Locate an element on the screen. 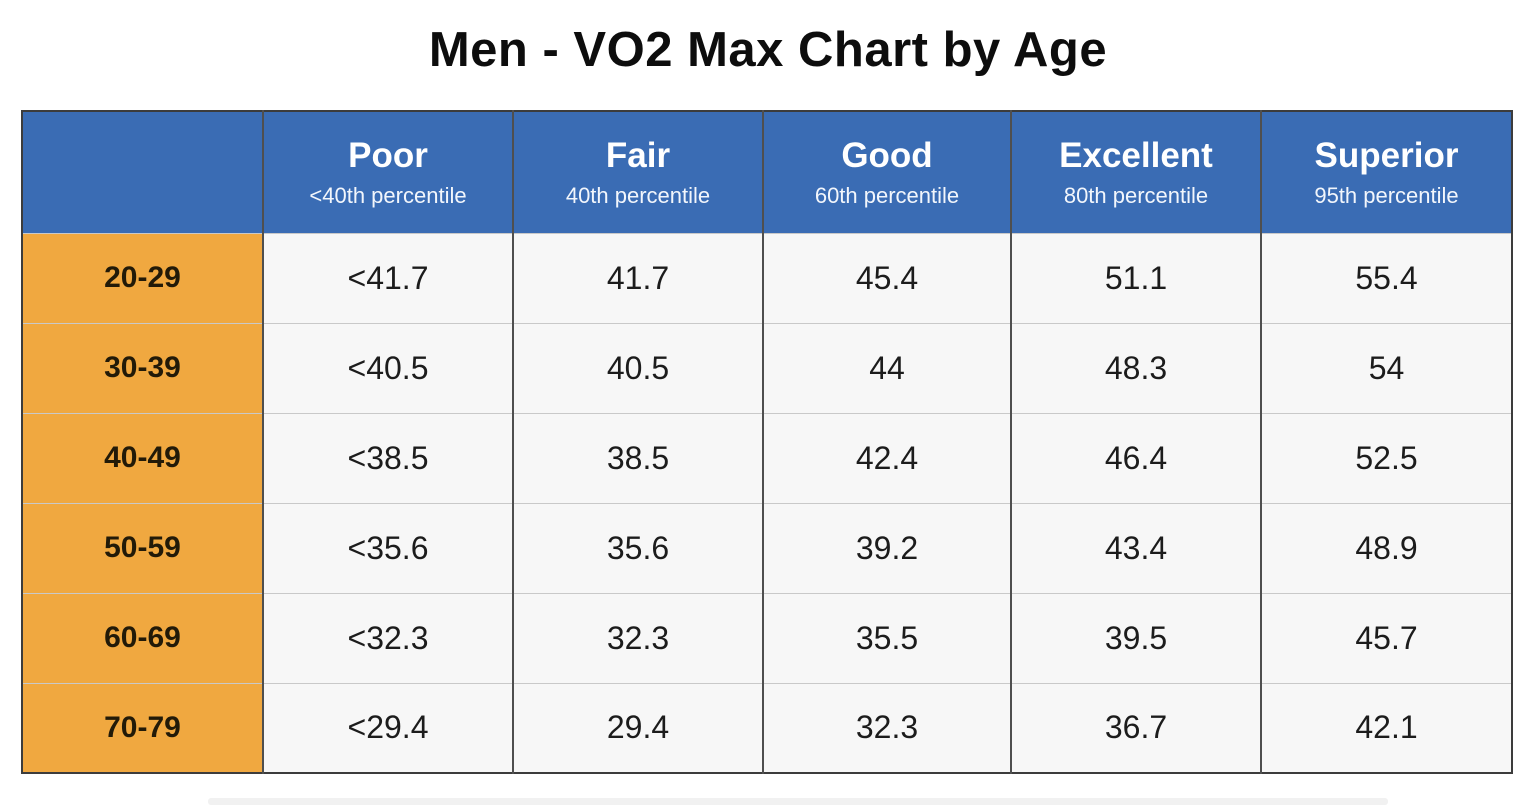  value-cell: <32.3 is located at coordinates (387, 637).